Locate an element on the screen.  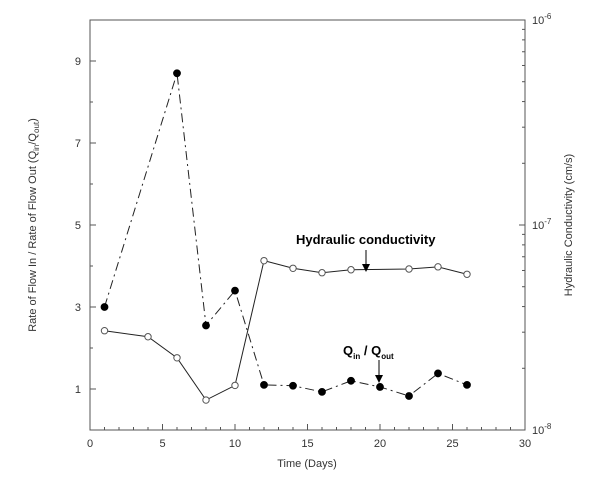
y-right-tick-label-1: 10⁻⁷ is located at coordinates (542, 224).